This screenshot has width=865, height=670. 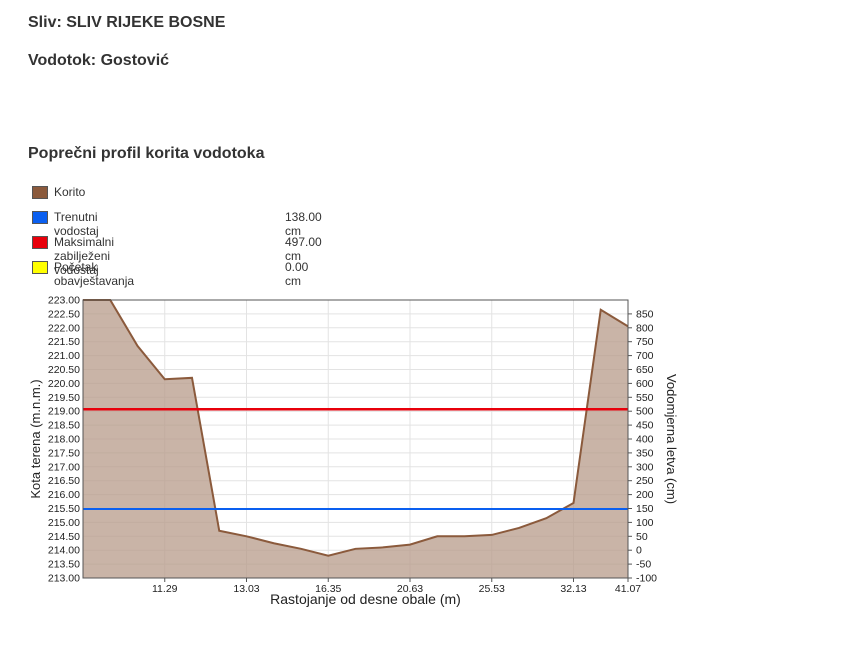 What do you see at coordinates (645, 426) in the screenshot?
I see `y2-tick-label: 450` at bounding box center [645, 426].